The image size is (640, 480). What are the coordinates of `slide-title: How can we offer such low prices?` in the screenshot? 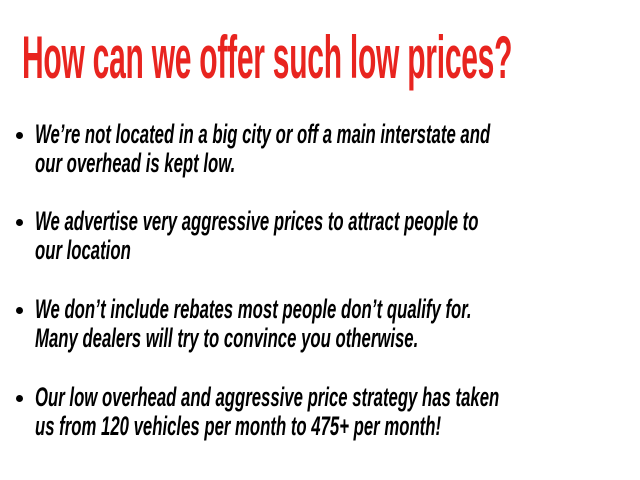 It's located at (267, 57).